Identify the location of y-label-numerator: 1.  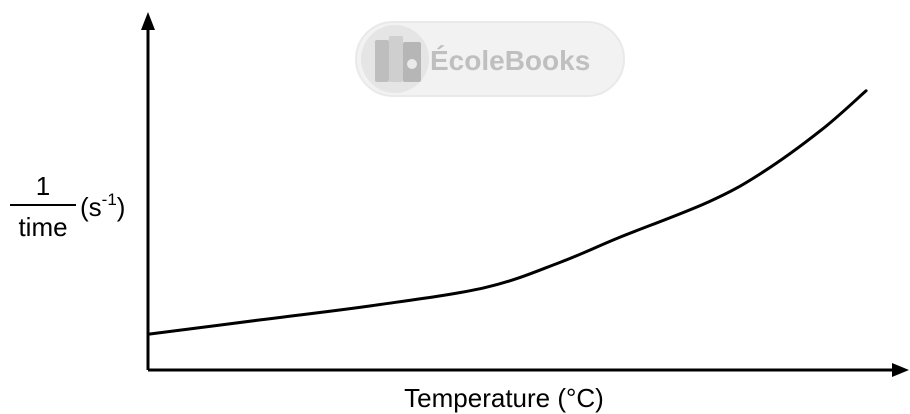
(43, 186).